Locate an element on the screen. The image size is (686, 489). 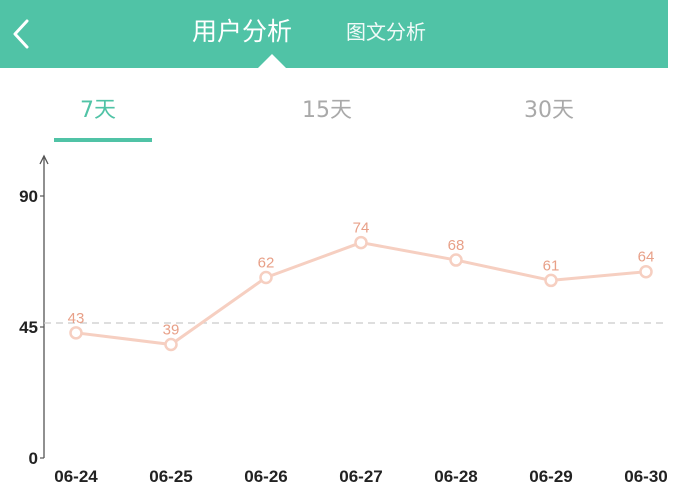
range-tab-7: 7天 is located at coordinates (98, 110).